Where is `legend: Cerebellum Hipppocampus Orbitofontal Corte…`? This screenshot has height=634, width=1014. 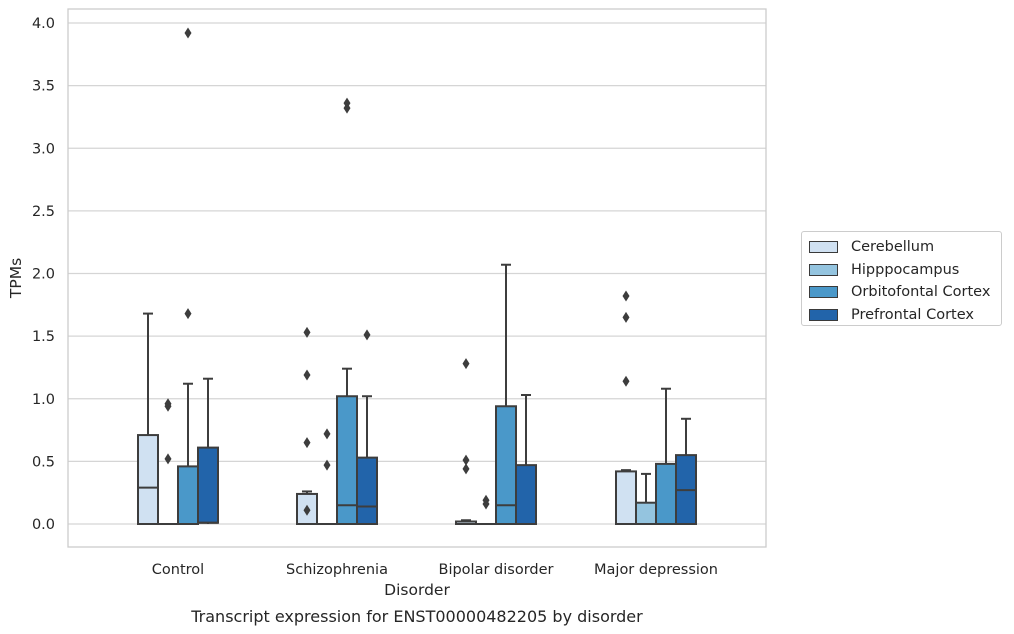 legend: Cerebellum Hipppocampus Orbitofontal Corte… is located at coordinates (901, 278).